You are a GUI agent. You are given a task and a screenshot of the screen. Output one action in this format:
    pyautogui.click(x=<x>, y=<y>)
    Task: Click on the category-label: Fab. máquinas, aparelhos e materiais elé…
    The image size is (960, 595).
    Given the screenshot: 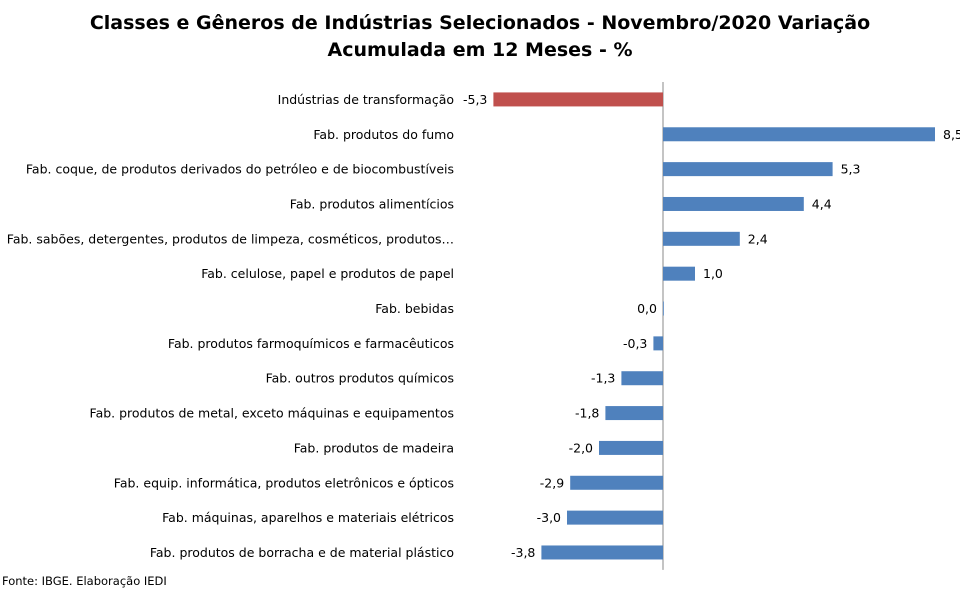 What is the action you would take?
    pyautogui.click(x=308, y=517)
    